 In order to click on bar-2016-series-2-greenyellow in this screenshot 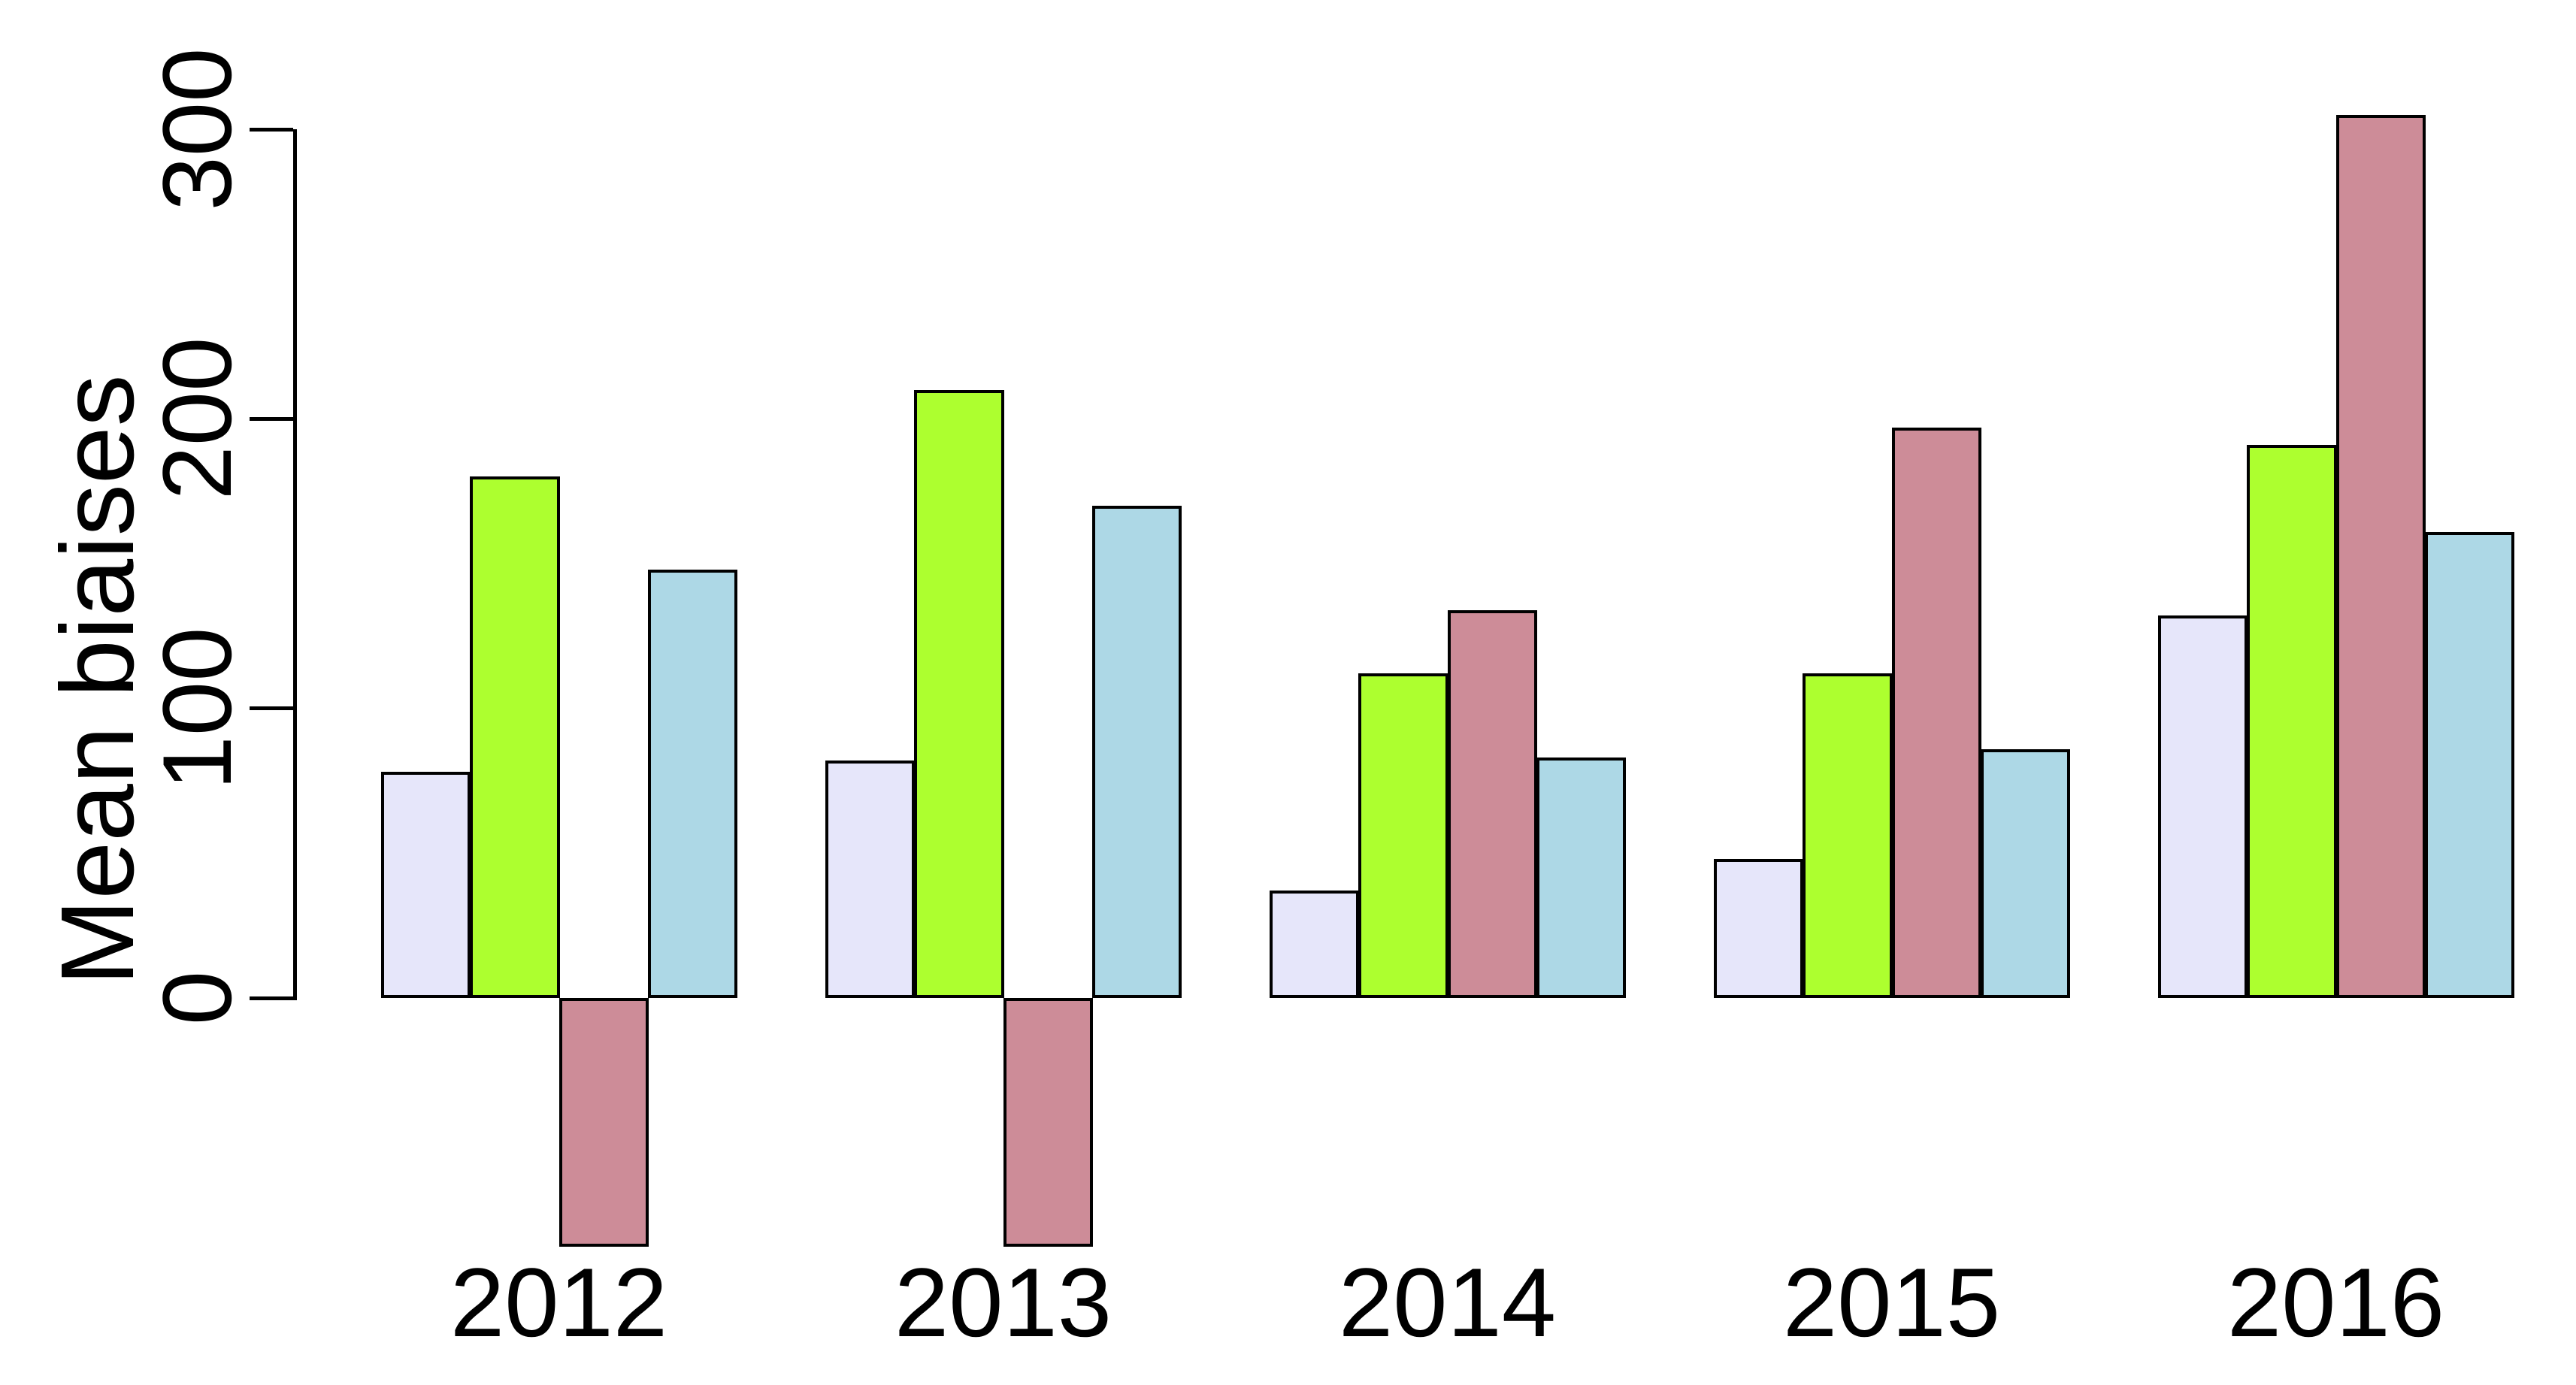, I will do `click(2292, 721)`.